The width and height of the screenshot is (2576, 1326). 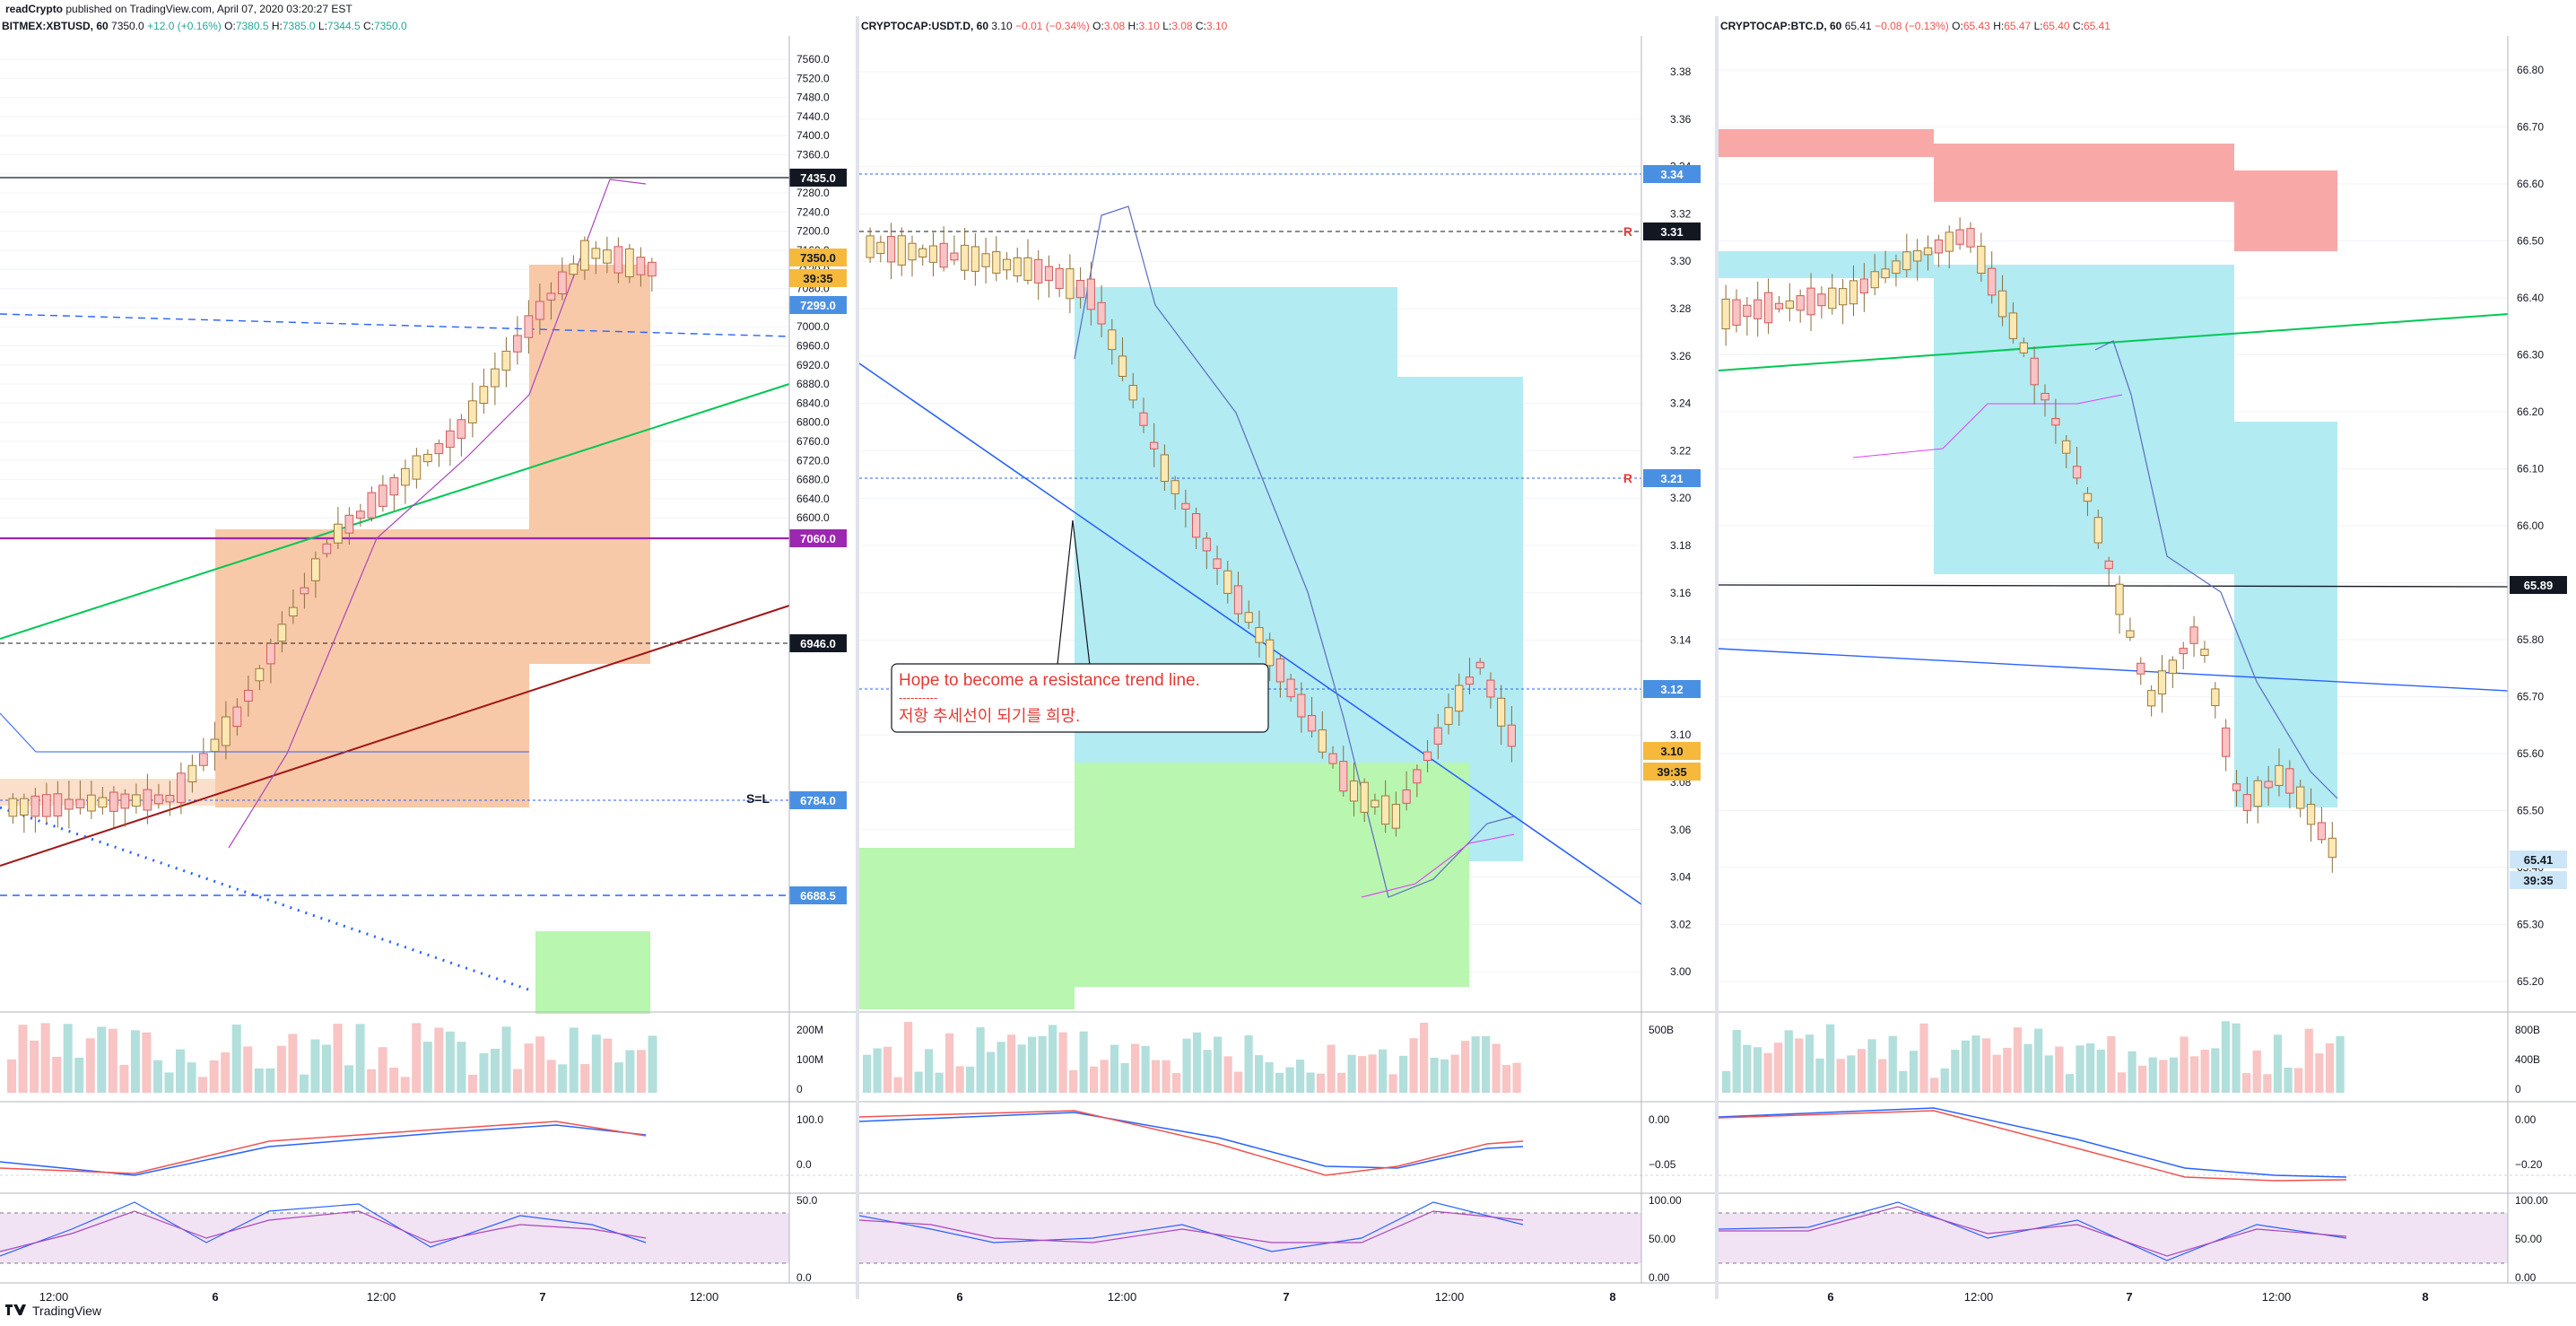 I want to click on price-axis-label: 3.10, so click(x=1681, y=734).